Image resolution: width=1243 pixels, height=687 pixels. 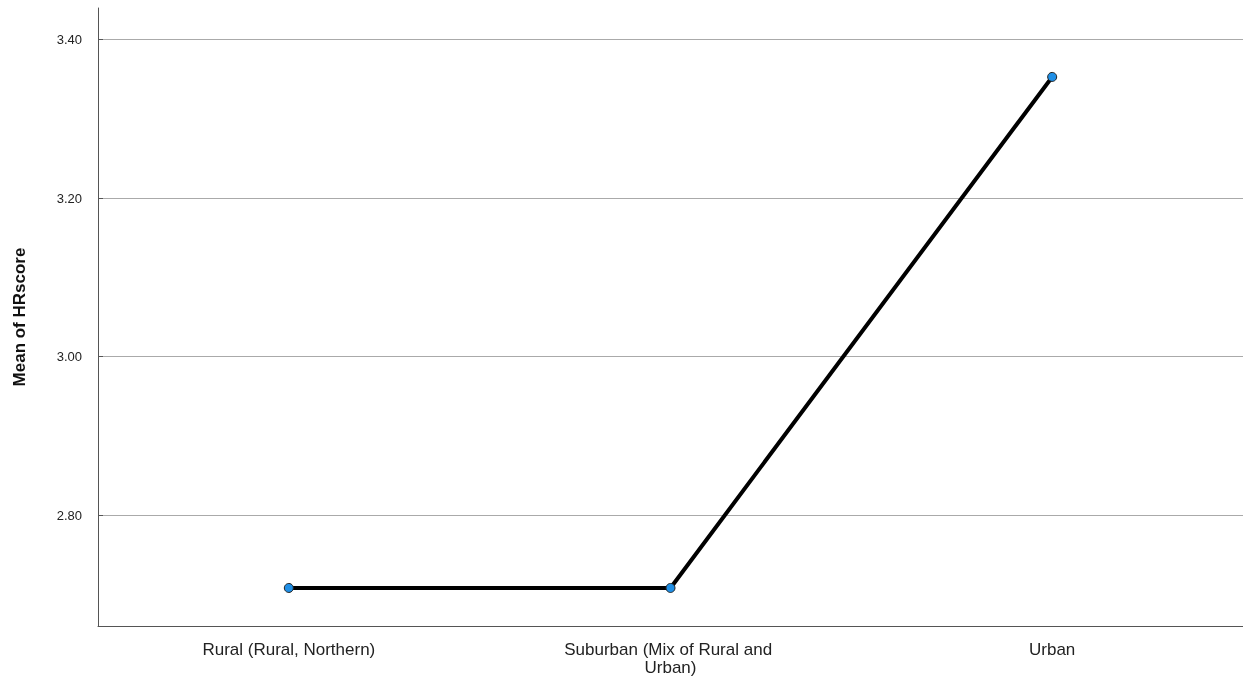 I want to click on x-tick-label: Rural (Rural, Northern), so click(x=289, y=649).